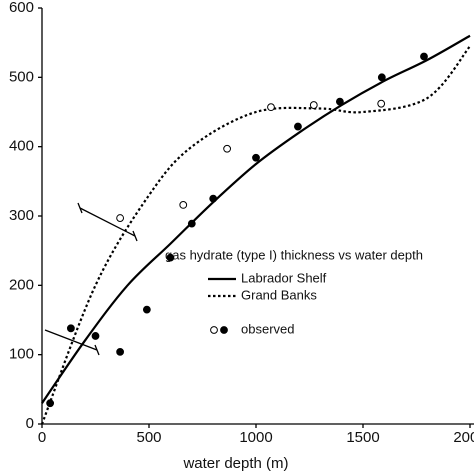 The height and width of the screenshot is (474, 474). What do you see at coordinates (21, 146) in the screenshot?
I see `y-tick-label: 400` at bounding box center [21, 146].